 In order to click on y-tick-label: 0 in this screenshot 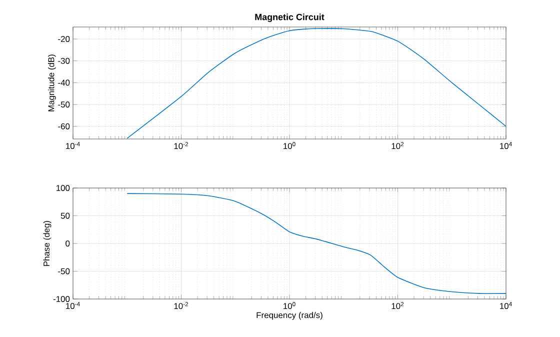, I will do `click(68, 243)`.